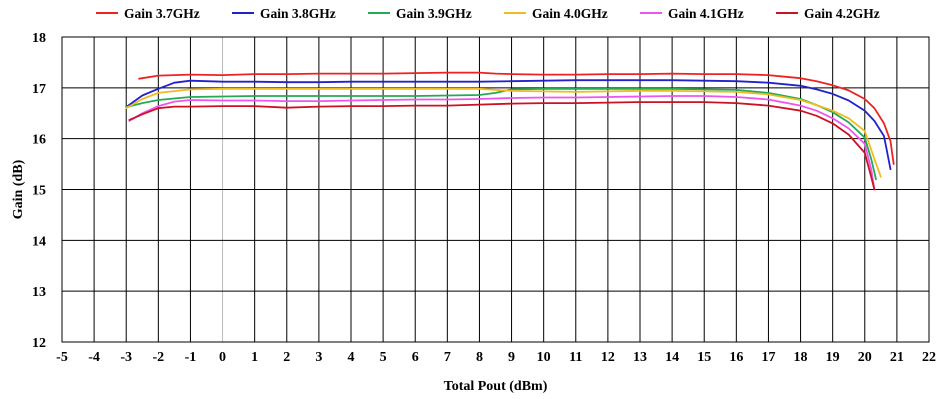 The image size is (941, 399). I want to click on legend-label: Gain 3.8GHz, so click(298, 13).